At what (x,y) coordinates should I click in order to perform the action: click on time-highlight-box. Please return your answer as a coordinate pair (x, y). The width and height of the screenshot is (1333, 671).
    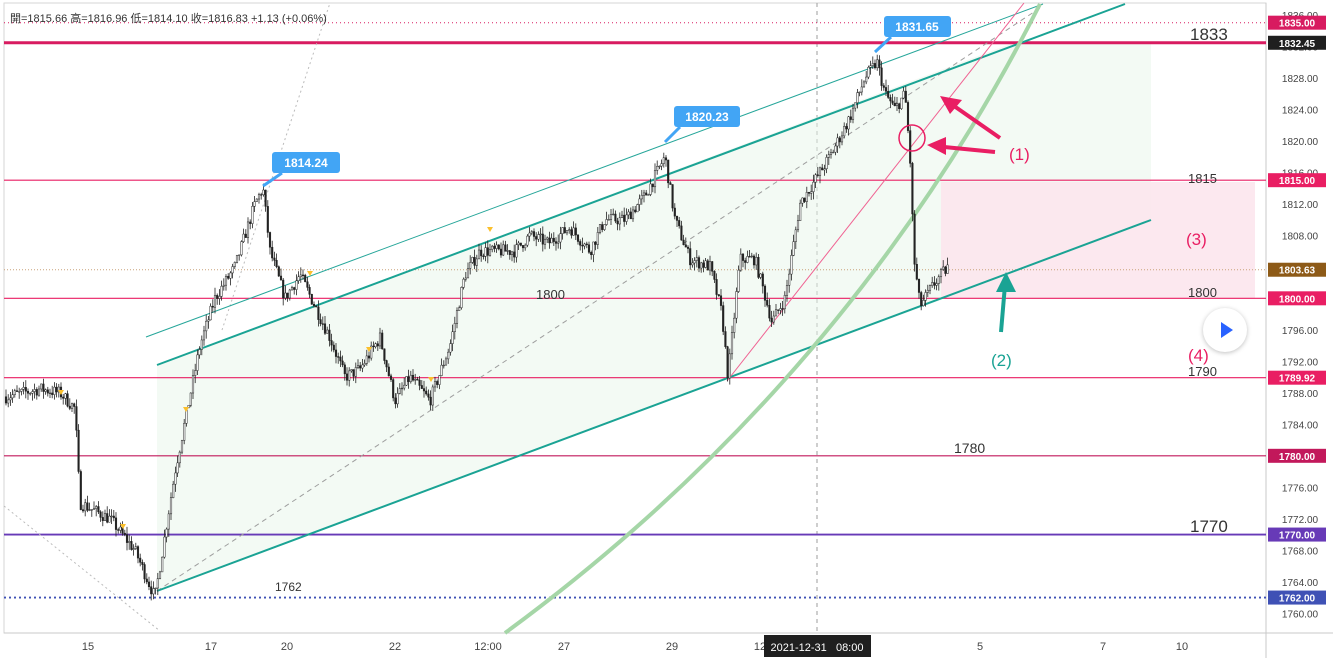
    Looking at the image, I should click on (817, 646).